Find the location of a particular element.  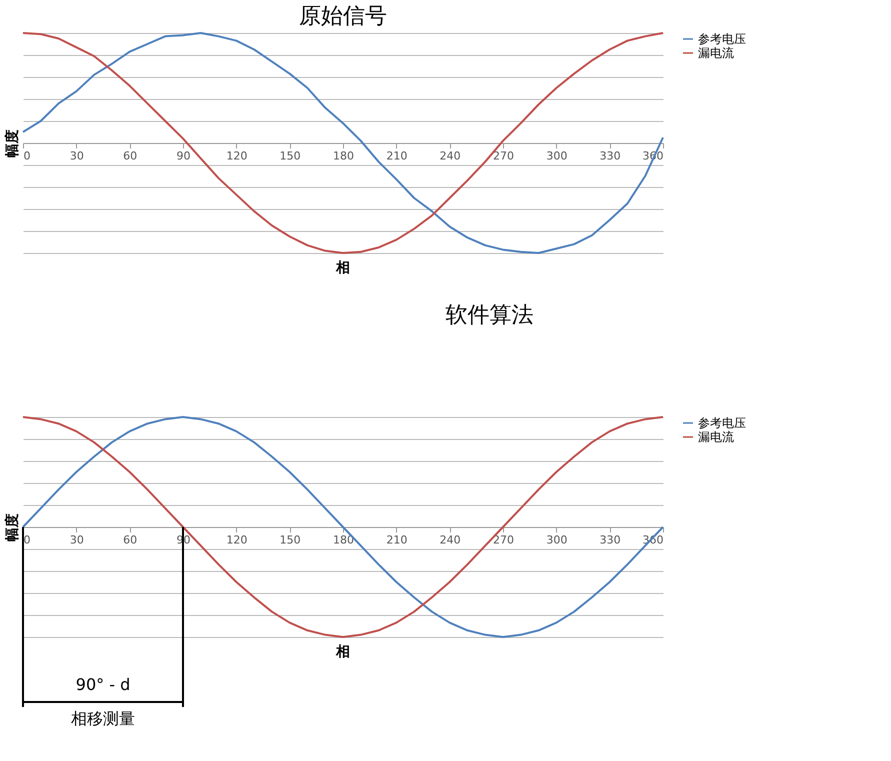

text: 相移测量 is located at coordinates (103, 718).